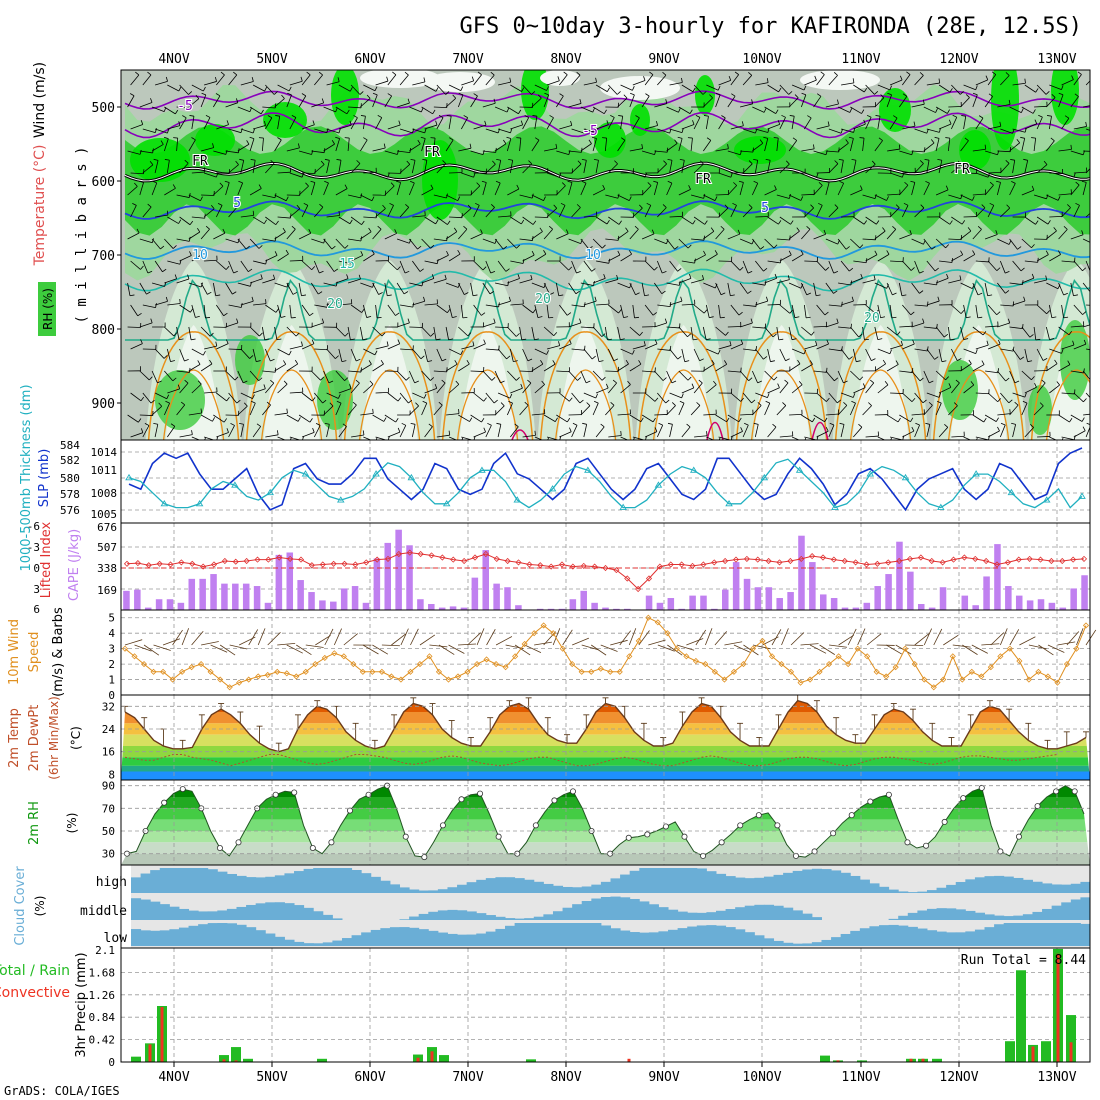 Image resolution: width=1100 pixels, height=1100 pixels. Describe the element at coordinates (104, 493) in the screenshot. I see `slp-tick: 1008` at that location.